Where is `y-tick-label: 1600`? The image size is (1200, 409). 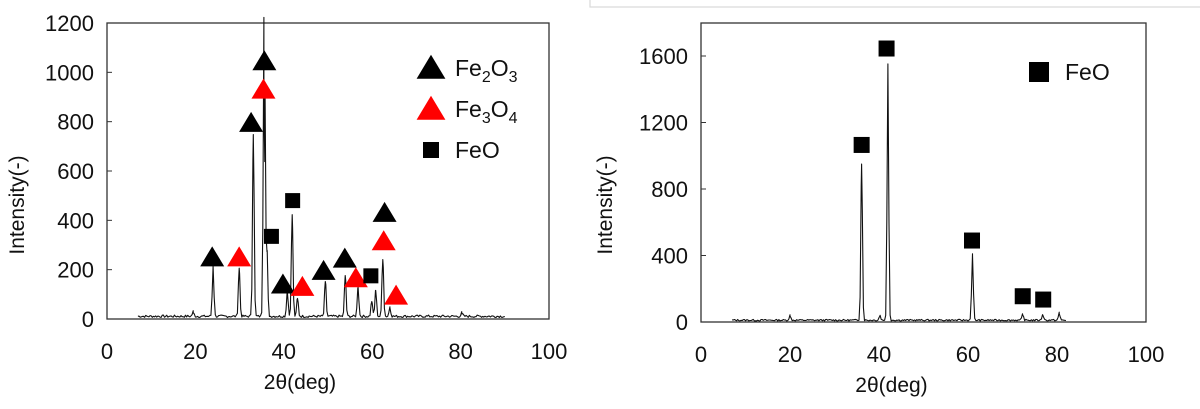
y-tick-label: 1600 is located at coordinates (663, 56).